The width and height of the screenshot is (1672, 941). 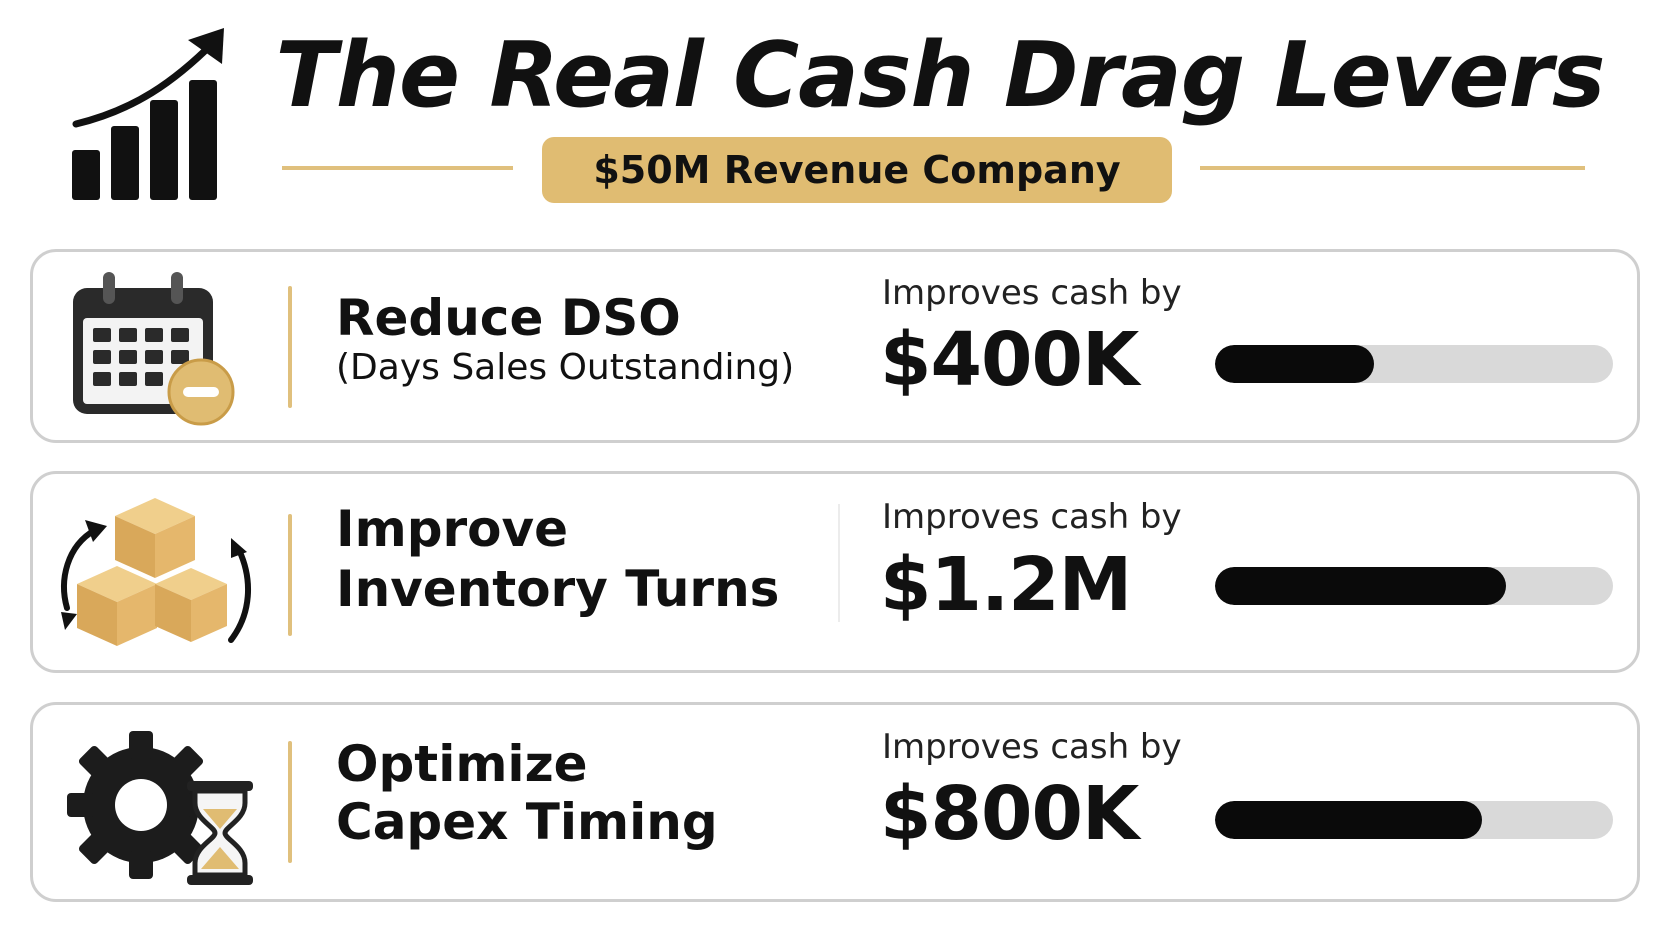 I want to click on cash-value: $1.2M, so click(x=1006, y=585).